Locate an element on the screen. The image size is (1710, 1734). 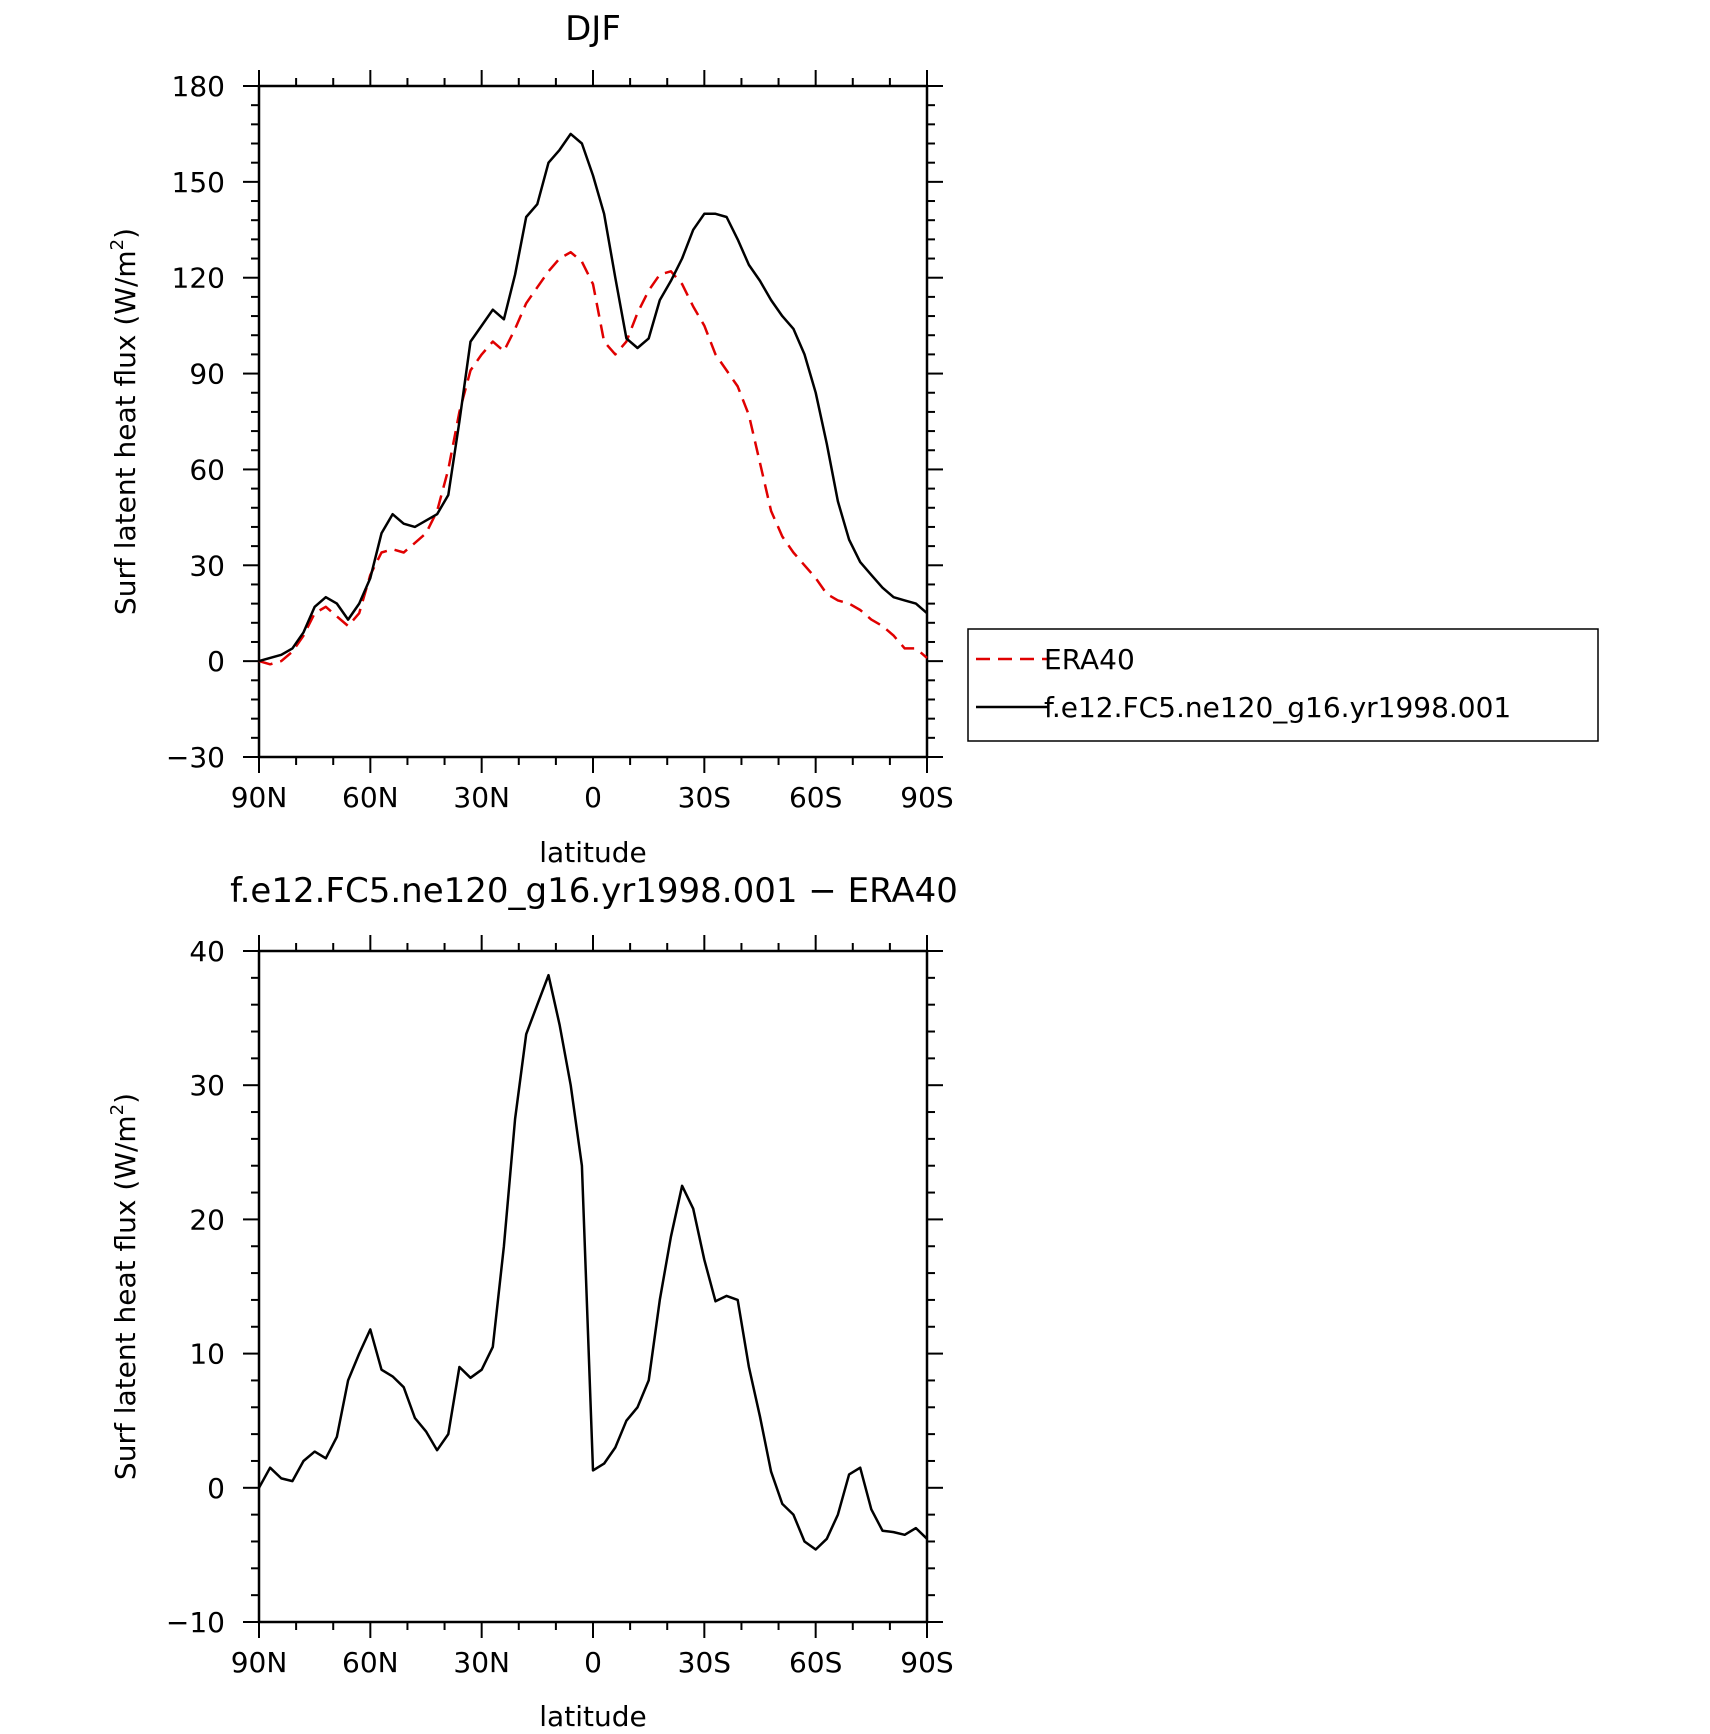
y-tick-label: 20 is located at coordinates (207, 1219).